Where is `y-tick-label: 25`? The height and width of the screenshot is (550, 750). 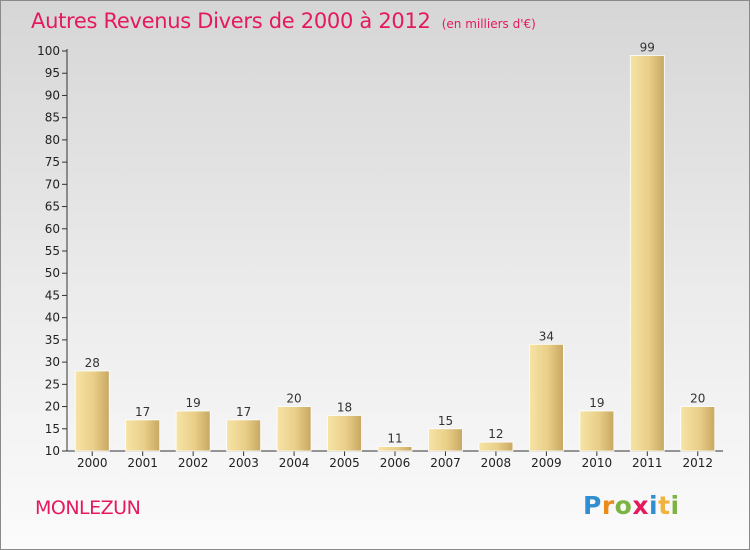
y-tick-label: 25 is located at coordinates (52, 384).